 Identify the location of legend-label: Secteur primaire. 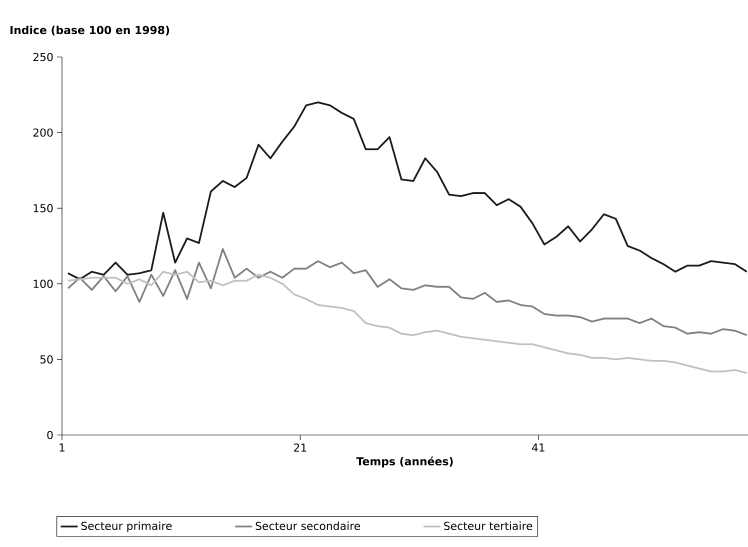
(126, 527).